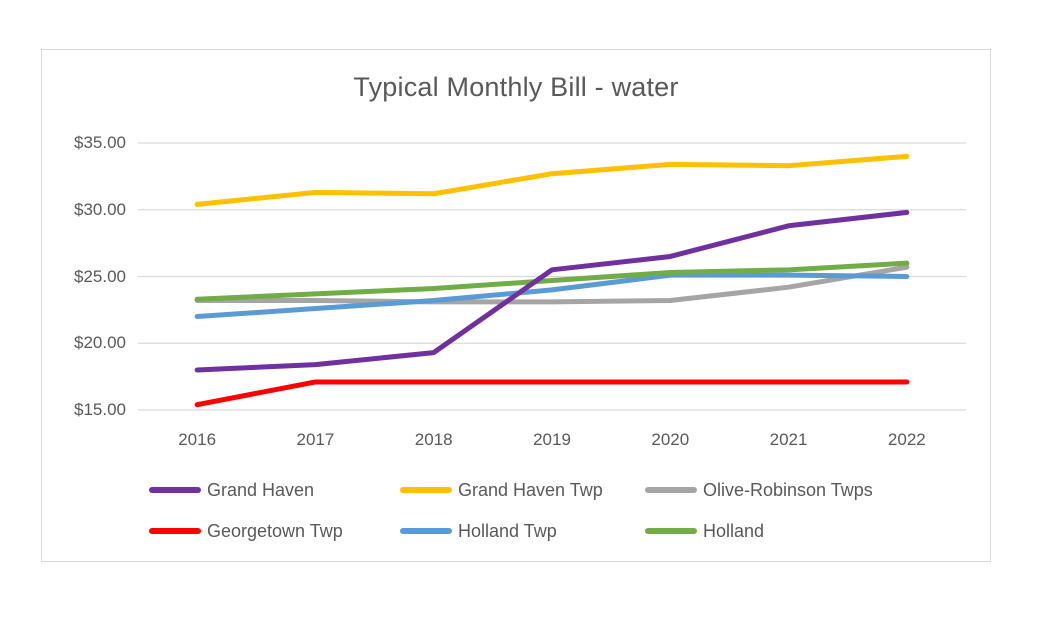  Describe the element at coordinates (100, 409) in the screenshot. I see `y-tick-label: $15.00` at that location.